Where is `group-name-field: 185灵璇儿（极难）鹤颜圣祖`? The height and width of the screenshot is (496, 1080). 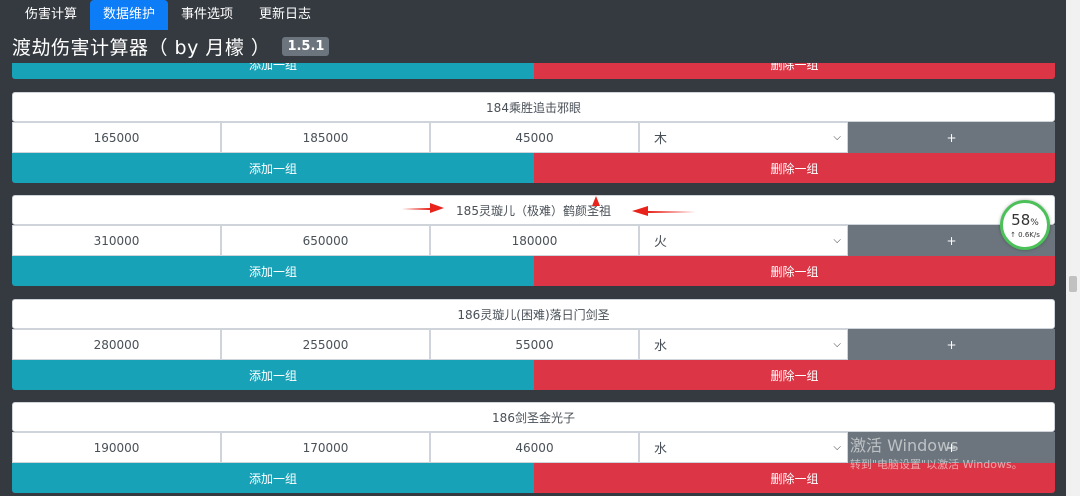 group-name-field: 185灵璇儿（极难）鹤颜圣祖 is located at coordinates (533, 210).